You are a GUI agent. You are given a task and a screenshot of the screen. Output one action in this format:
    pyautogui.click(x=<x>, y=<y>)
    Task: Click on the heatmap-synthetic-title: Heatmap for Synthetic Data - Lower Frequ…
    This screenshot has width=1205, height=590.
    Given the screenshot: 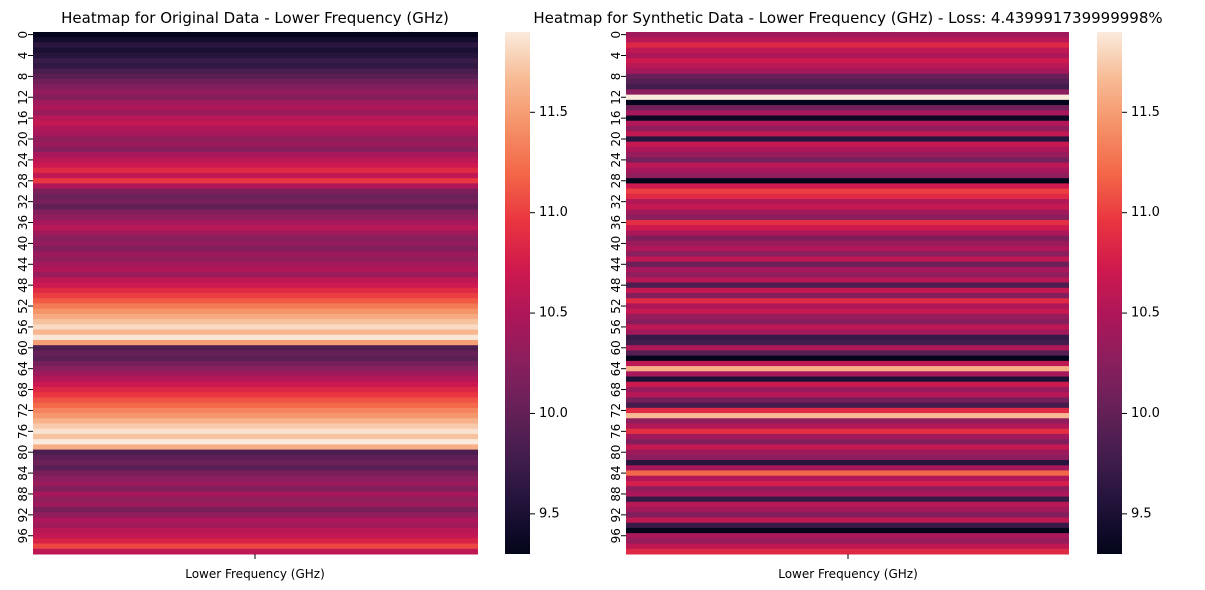 What is the action you would take?
    pyautogui.click(x=847, y=18)
    